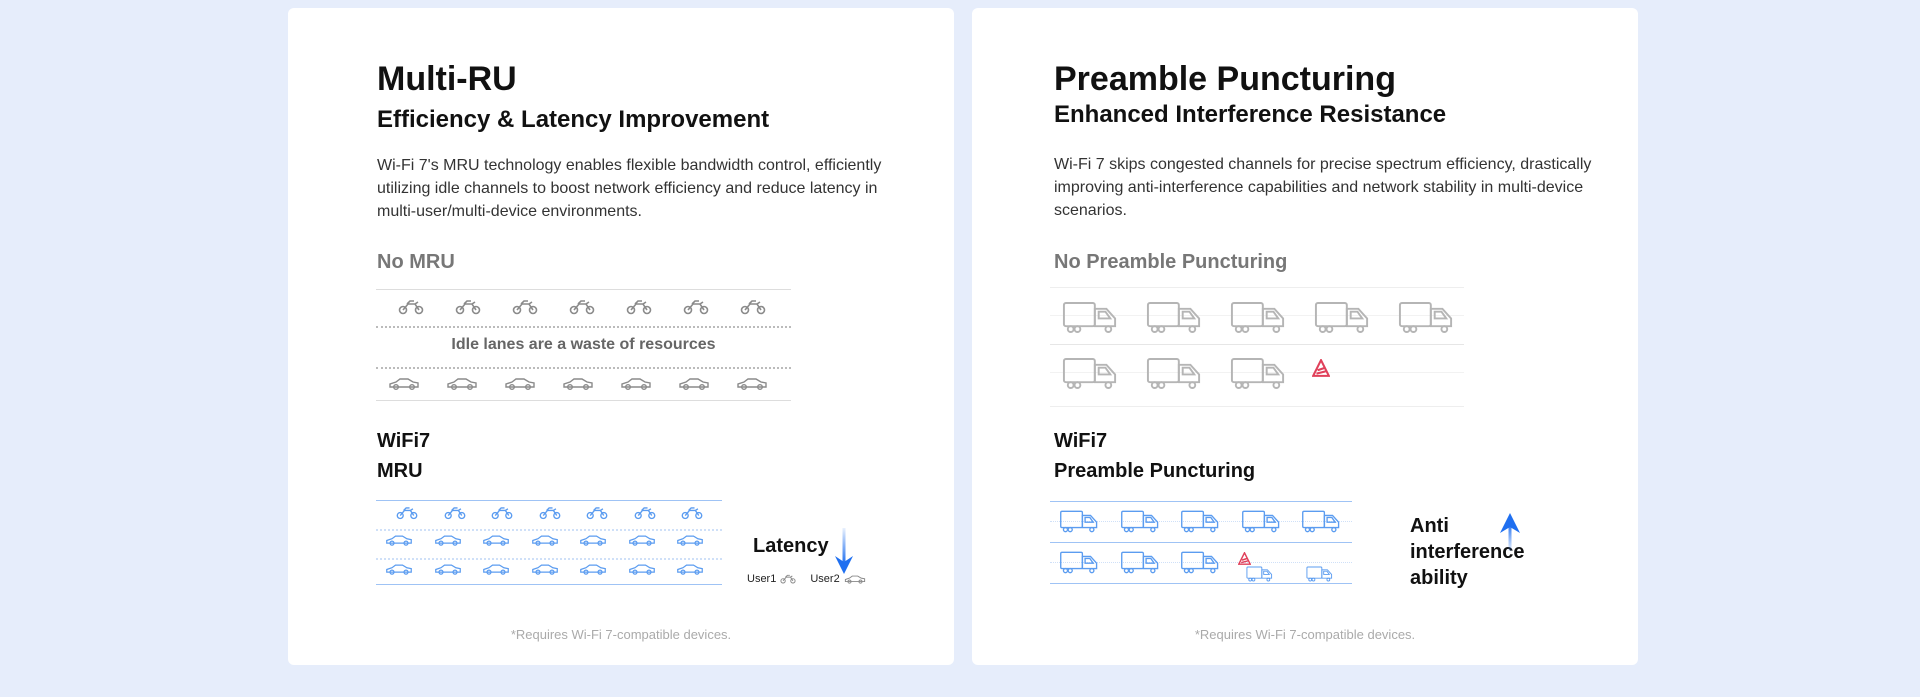 The height and width of the screenshot is (697, 1920). What do you see at coordinates (573, 119) in the screenshot?
I see `card-subtitle: Efficiency & Latency Improvement` at bounding box center [573, 119].